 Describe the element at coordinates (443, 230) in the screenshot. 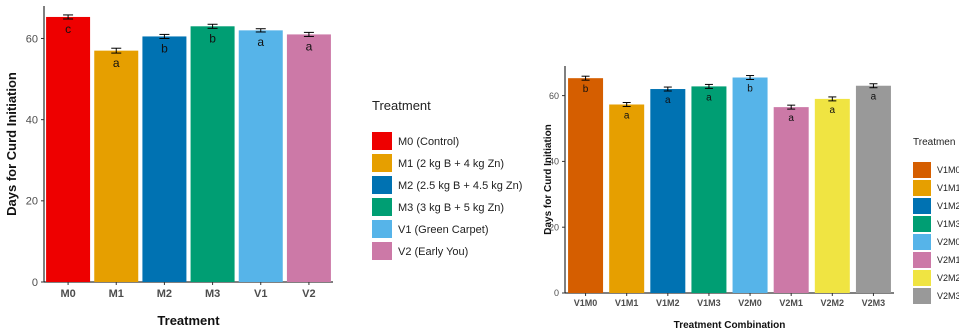

I see `legend-label: V1 (Green Carpet)` at that location.